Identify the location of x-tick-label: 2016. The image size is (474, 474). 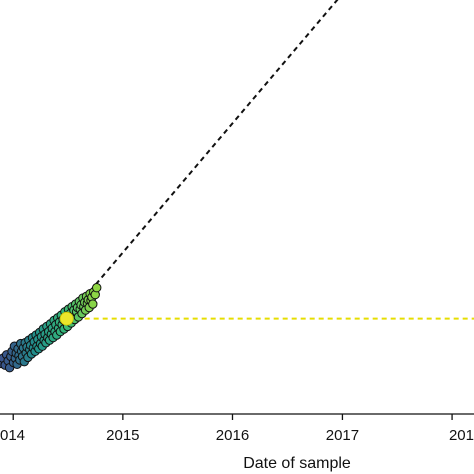
(232, 435).